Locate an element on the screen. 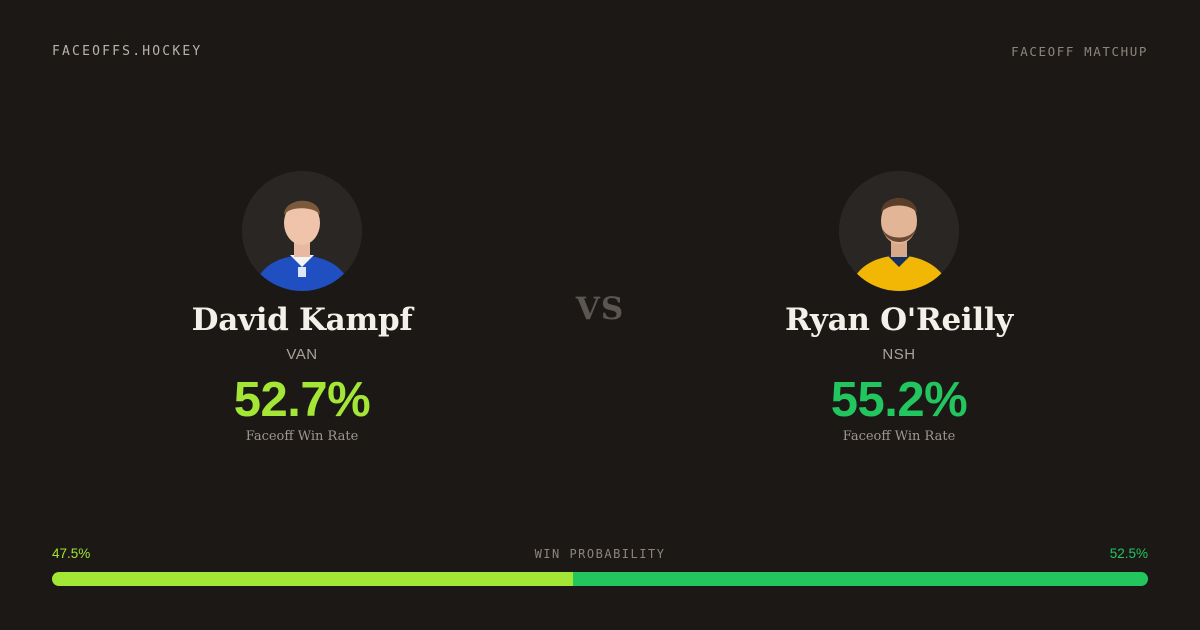 The image size is (1200, 630). page-label: FACEOFF MATCHUP is located at coordinates (1079, 51).